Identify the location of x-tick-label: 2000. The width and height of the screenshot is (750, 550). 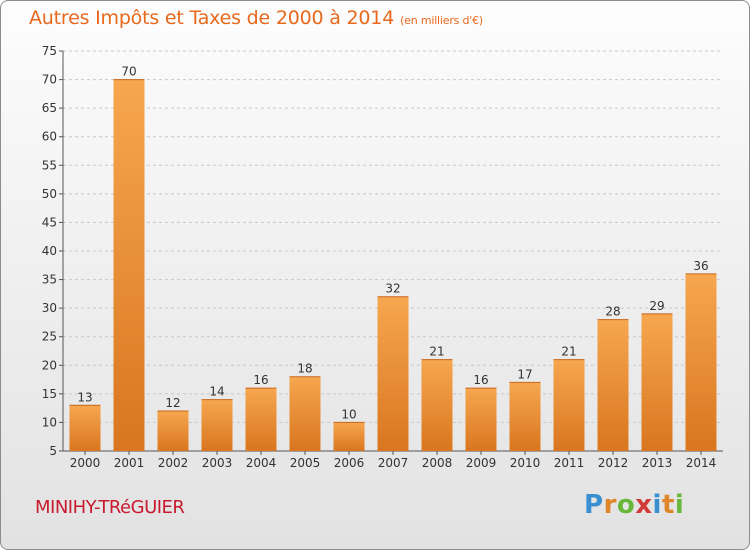
(85, 463).